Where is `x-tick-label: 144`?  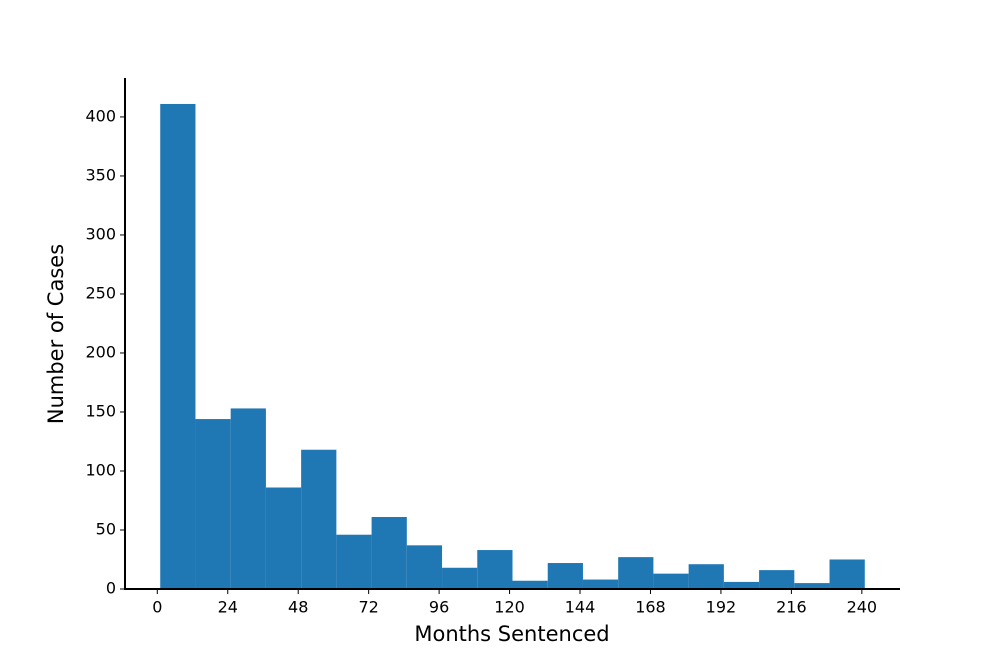
x-tick-label: 144 is located at coordinates (580, 607).